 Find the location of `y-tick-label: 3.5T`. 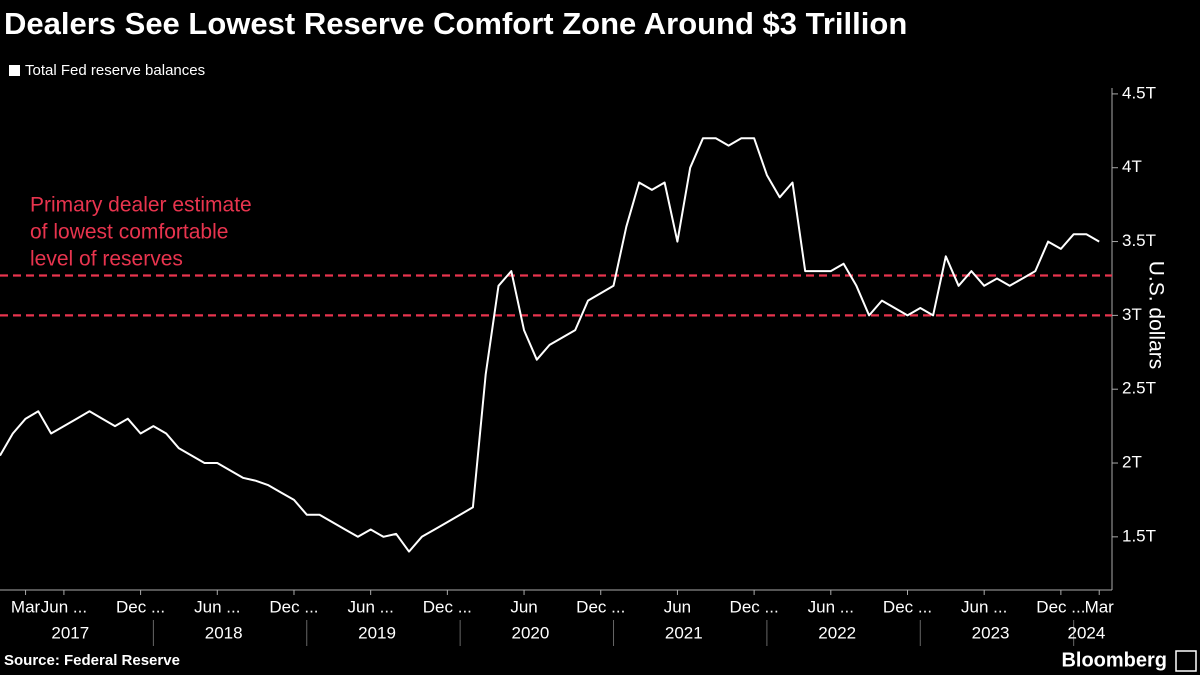

y-tick-label: 3.5T is located at coordinates (1139, 240).